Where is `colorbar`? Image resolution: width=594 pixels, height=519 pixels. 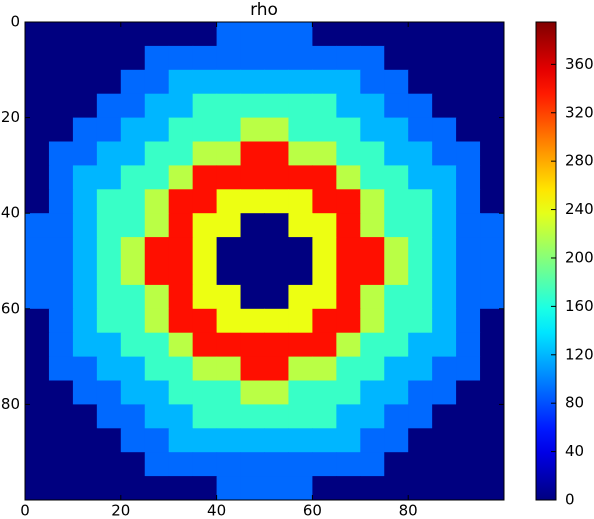 colorbar is located at coordinates (546, 261).